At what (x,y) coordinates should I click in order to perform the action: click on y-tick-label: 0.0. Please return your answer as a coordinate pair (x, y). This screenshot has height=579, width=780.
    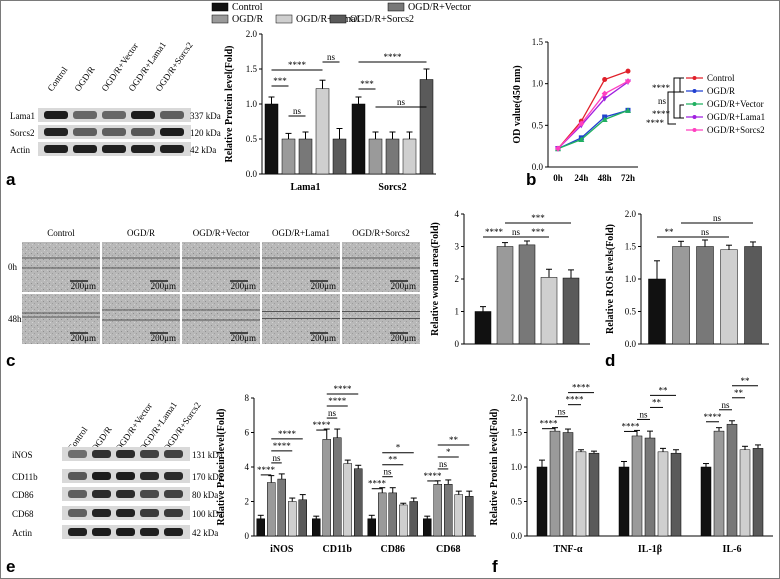
    Looking at the image, I should click on (252, 174).